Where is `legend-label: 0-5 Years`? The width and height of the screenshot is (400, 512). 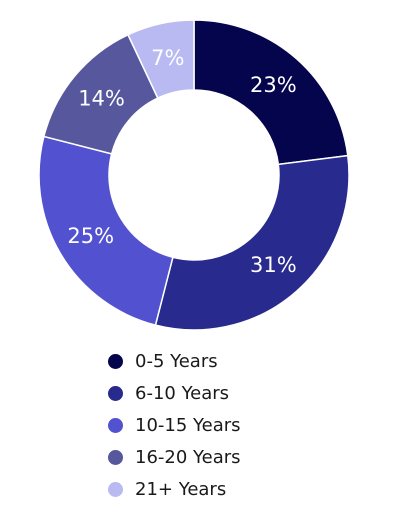 legend-label: 0-5 Years is located at coordinates (176, 361).